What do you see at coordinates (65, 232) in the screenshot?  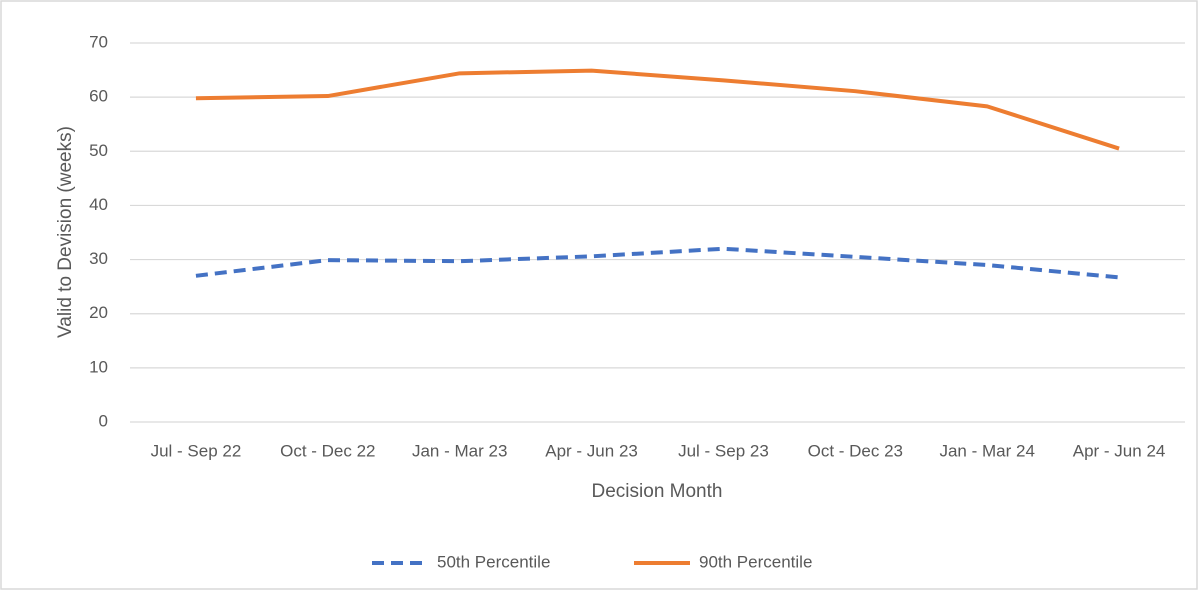 I see `y-axis-title: Valid to Devision (weeks)` at bounding box center [65, 232].